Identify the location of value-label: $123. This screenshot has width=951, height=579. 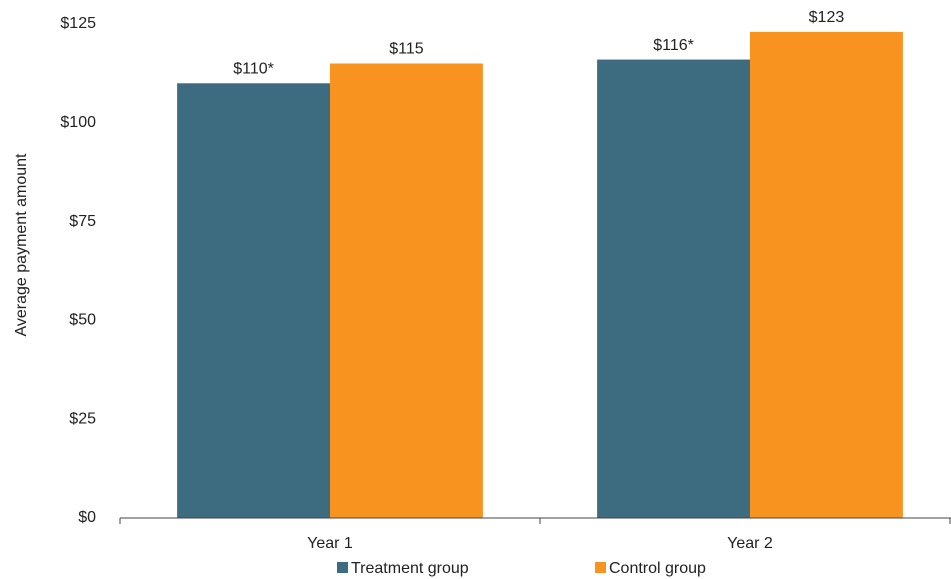
(827, 17).